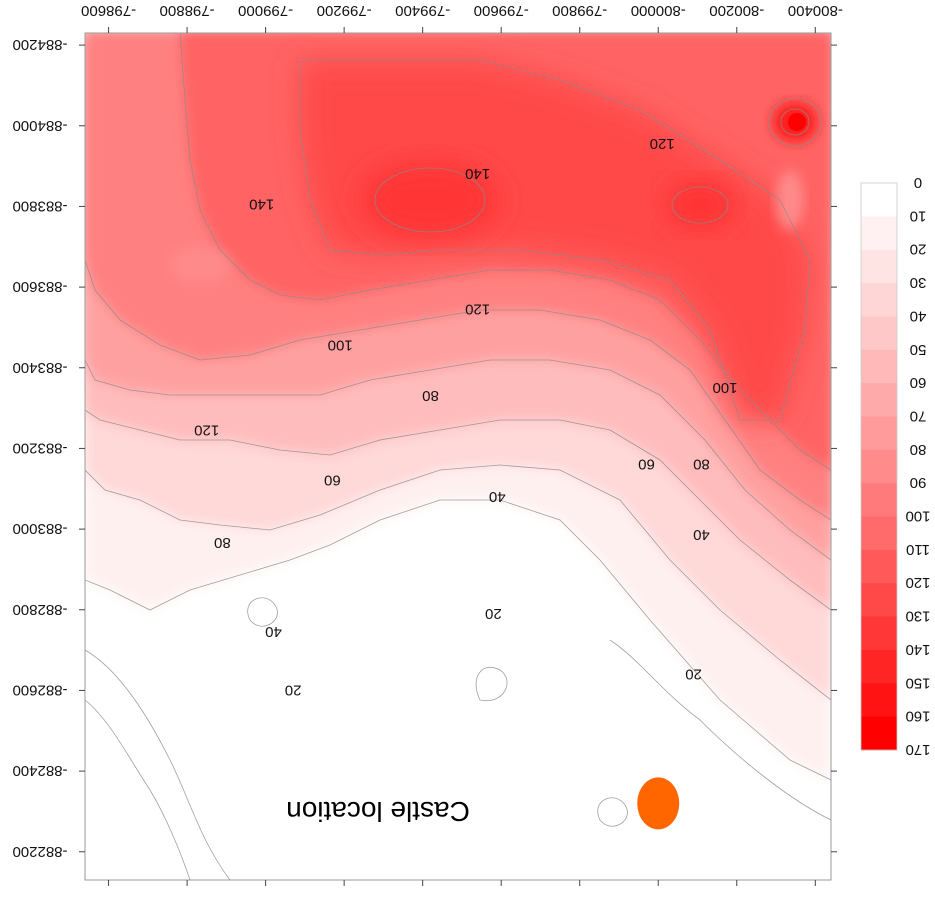 This screenshot has height=900, width=935. I want to click on peak-blob-right, so click(700, 205).